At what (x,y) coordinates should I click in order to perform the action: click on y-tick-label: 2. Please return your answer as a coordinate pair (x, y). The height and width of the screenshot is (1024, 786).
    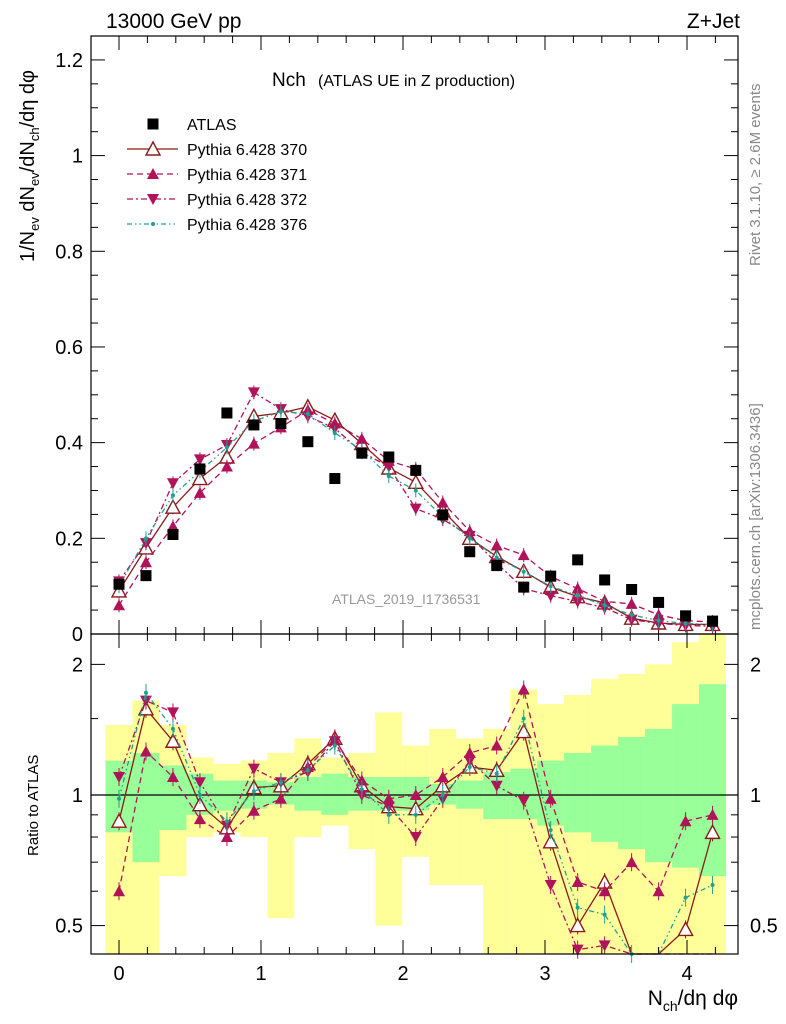
    Looking at the image, I should click on (77, 665).